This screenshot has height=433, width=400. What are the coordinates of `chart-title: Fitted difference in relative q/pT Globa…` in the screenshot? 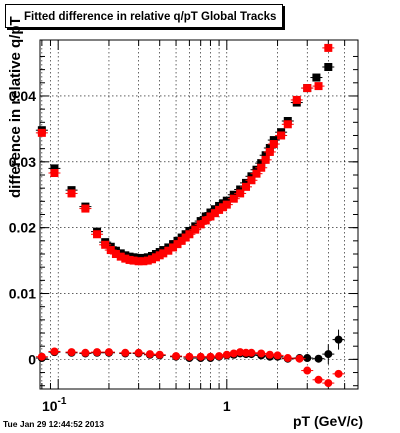 It's located at (150, 17).